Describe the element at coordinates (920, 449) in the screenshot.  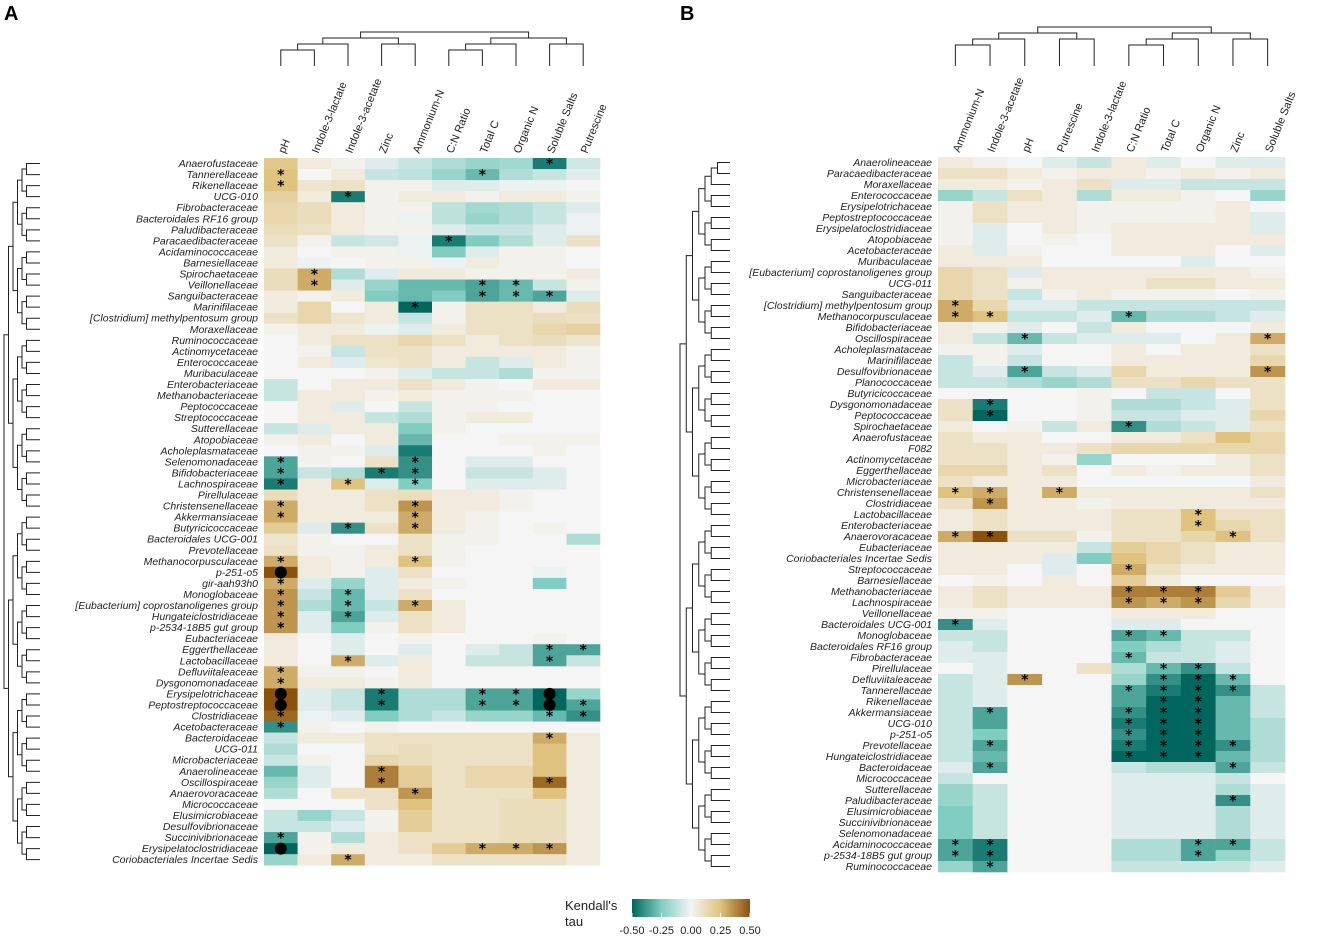
I see `row-label: F082` at that location.